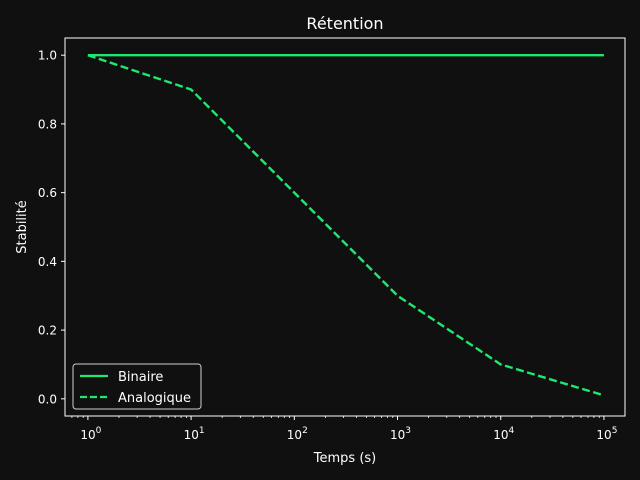 Image resolution: width=640 pixels, height=480 pixels. What do you see at coordinates (47, 331) in the screenshot?
I see `y-tick-label: 0.2` at bounding box center [47, 331].